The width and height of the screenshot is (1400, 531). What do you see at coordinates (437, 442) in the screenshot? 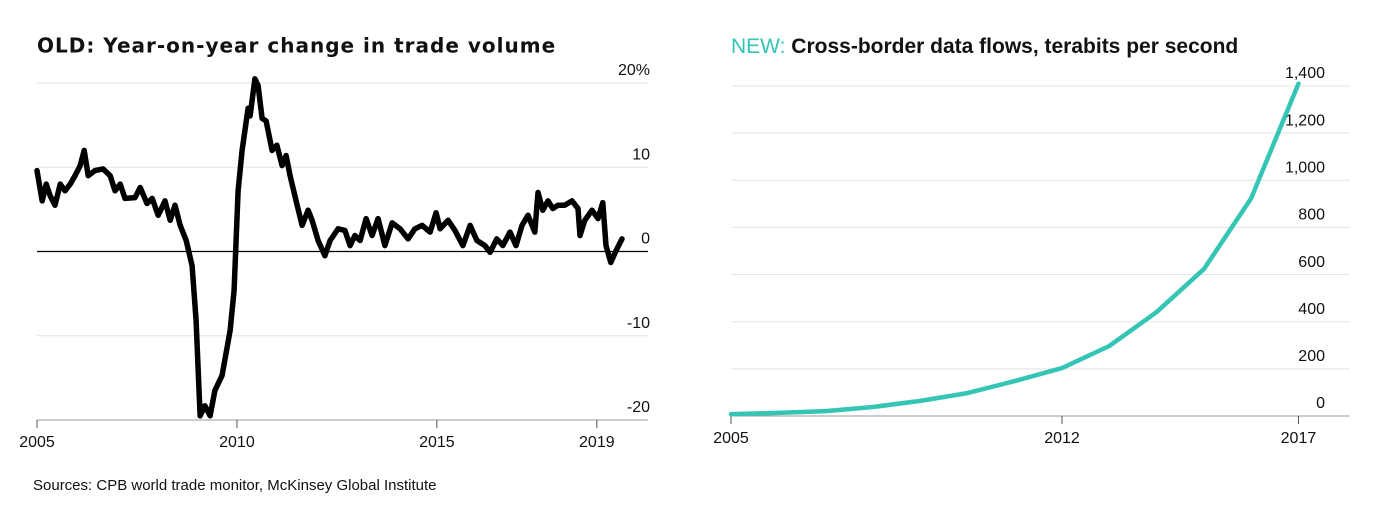
I see `x-tick-label: 2015` at bounding box center [437, 442].